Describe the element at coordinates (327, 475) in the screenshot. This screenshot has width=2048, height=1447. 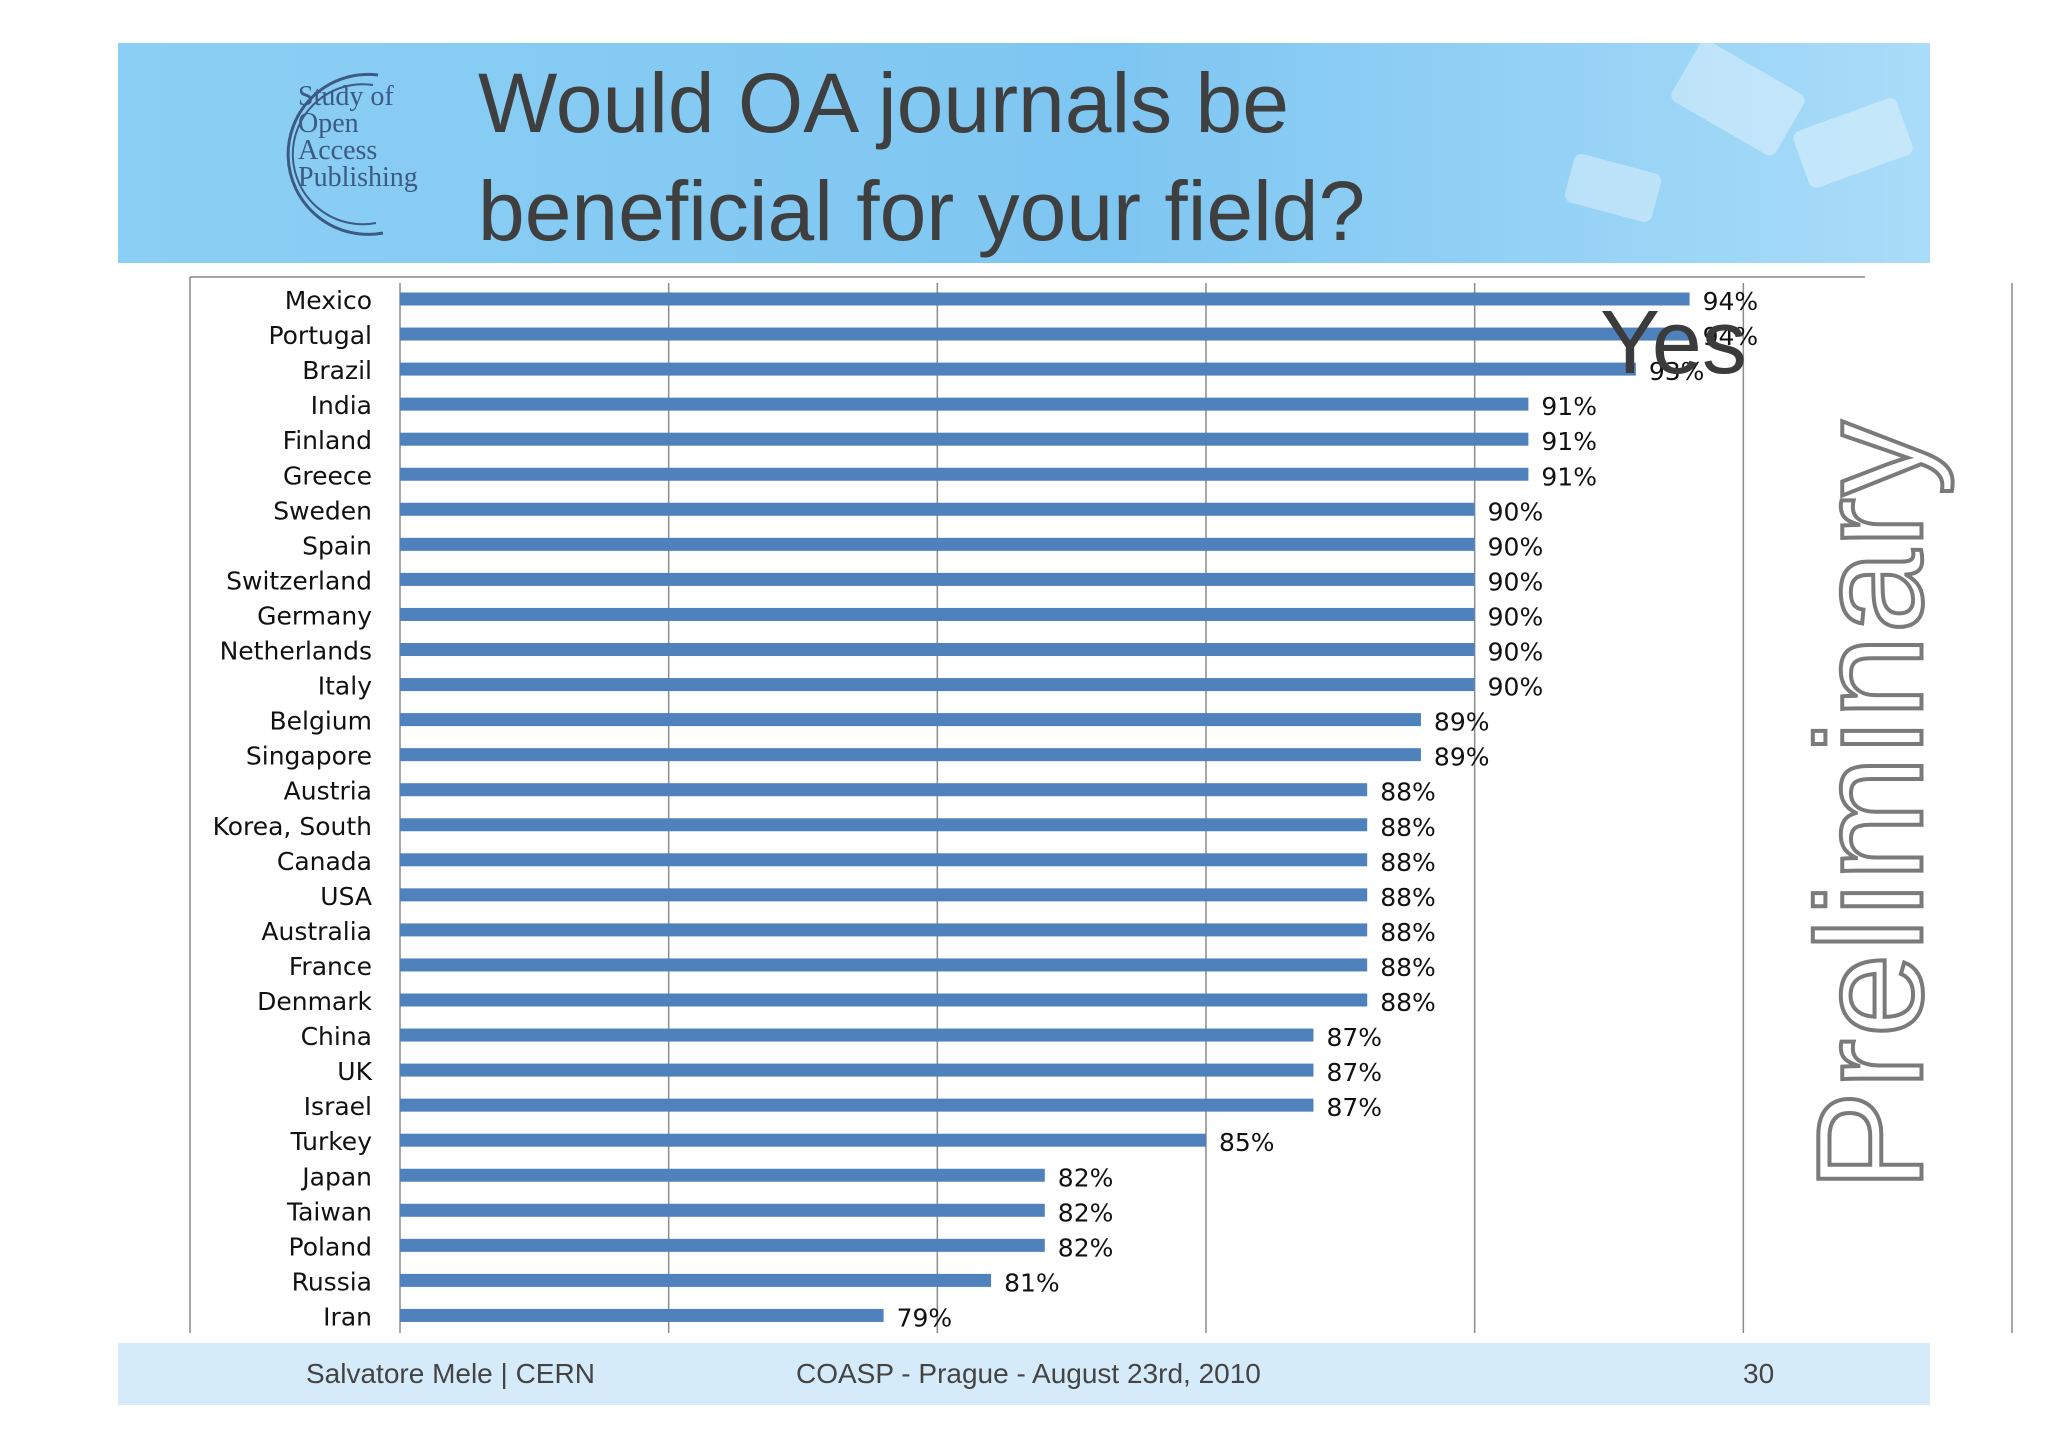
I see `category-label: Greece` at that location.